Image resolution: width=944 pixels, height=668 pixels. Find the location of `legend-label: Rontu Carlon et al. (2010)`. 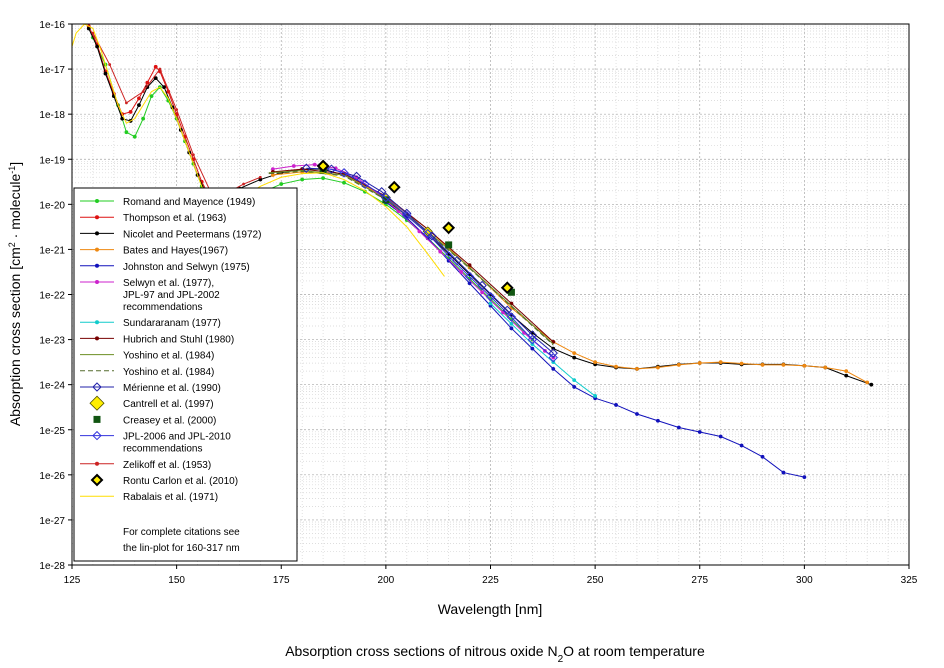

legend-label: Rontu Carlon et al. (2010) is located at coordinates (180, 481).